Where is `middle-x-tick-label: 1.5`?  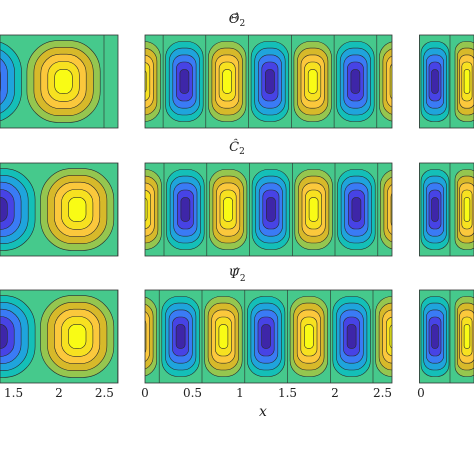 middle-x-tick-label: 1.5 is located at coordinates (287, 393).